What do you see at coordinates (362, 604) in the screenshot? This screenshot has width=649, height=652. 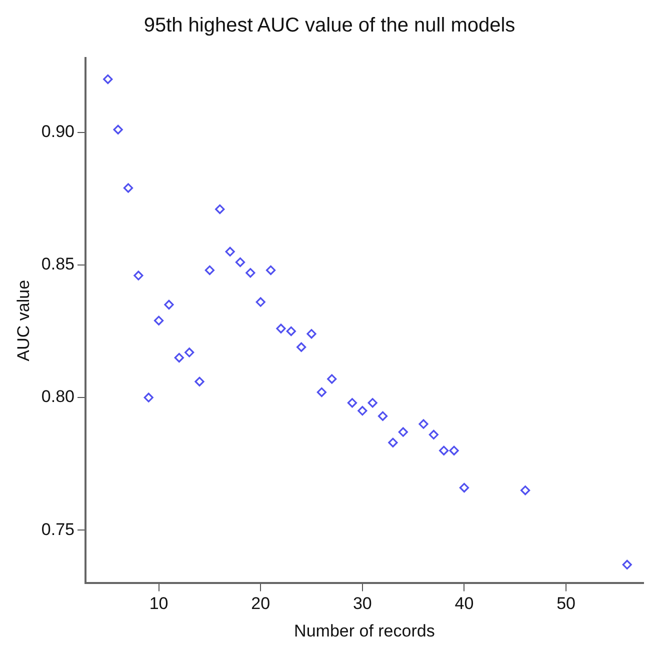 I see `x-tick-label: 30` at bounding box center [362, 604].